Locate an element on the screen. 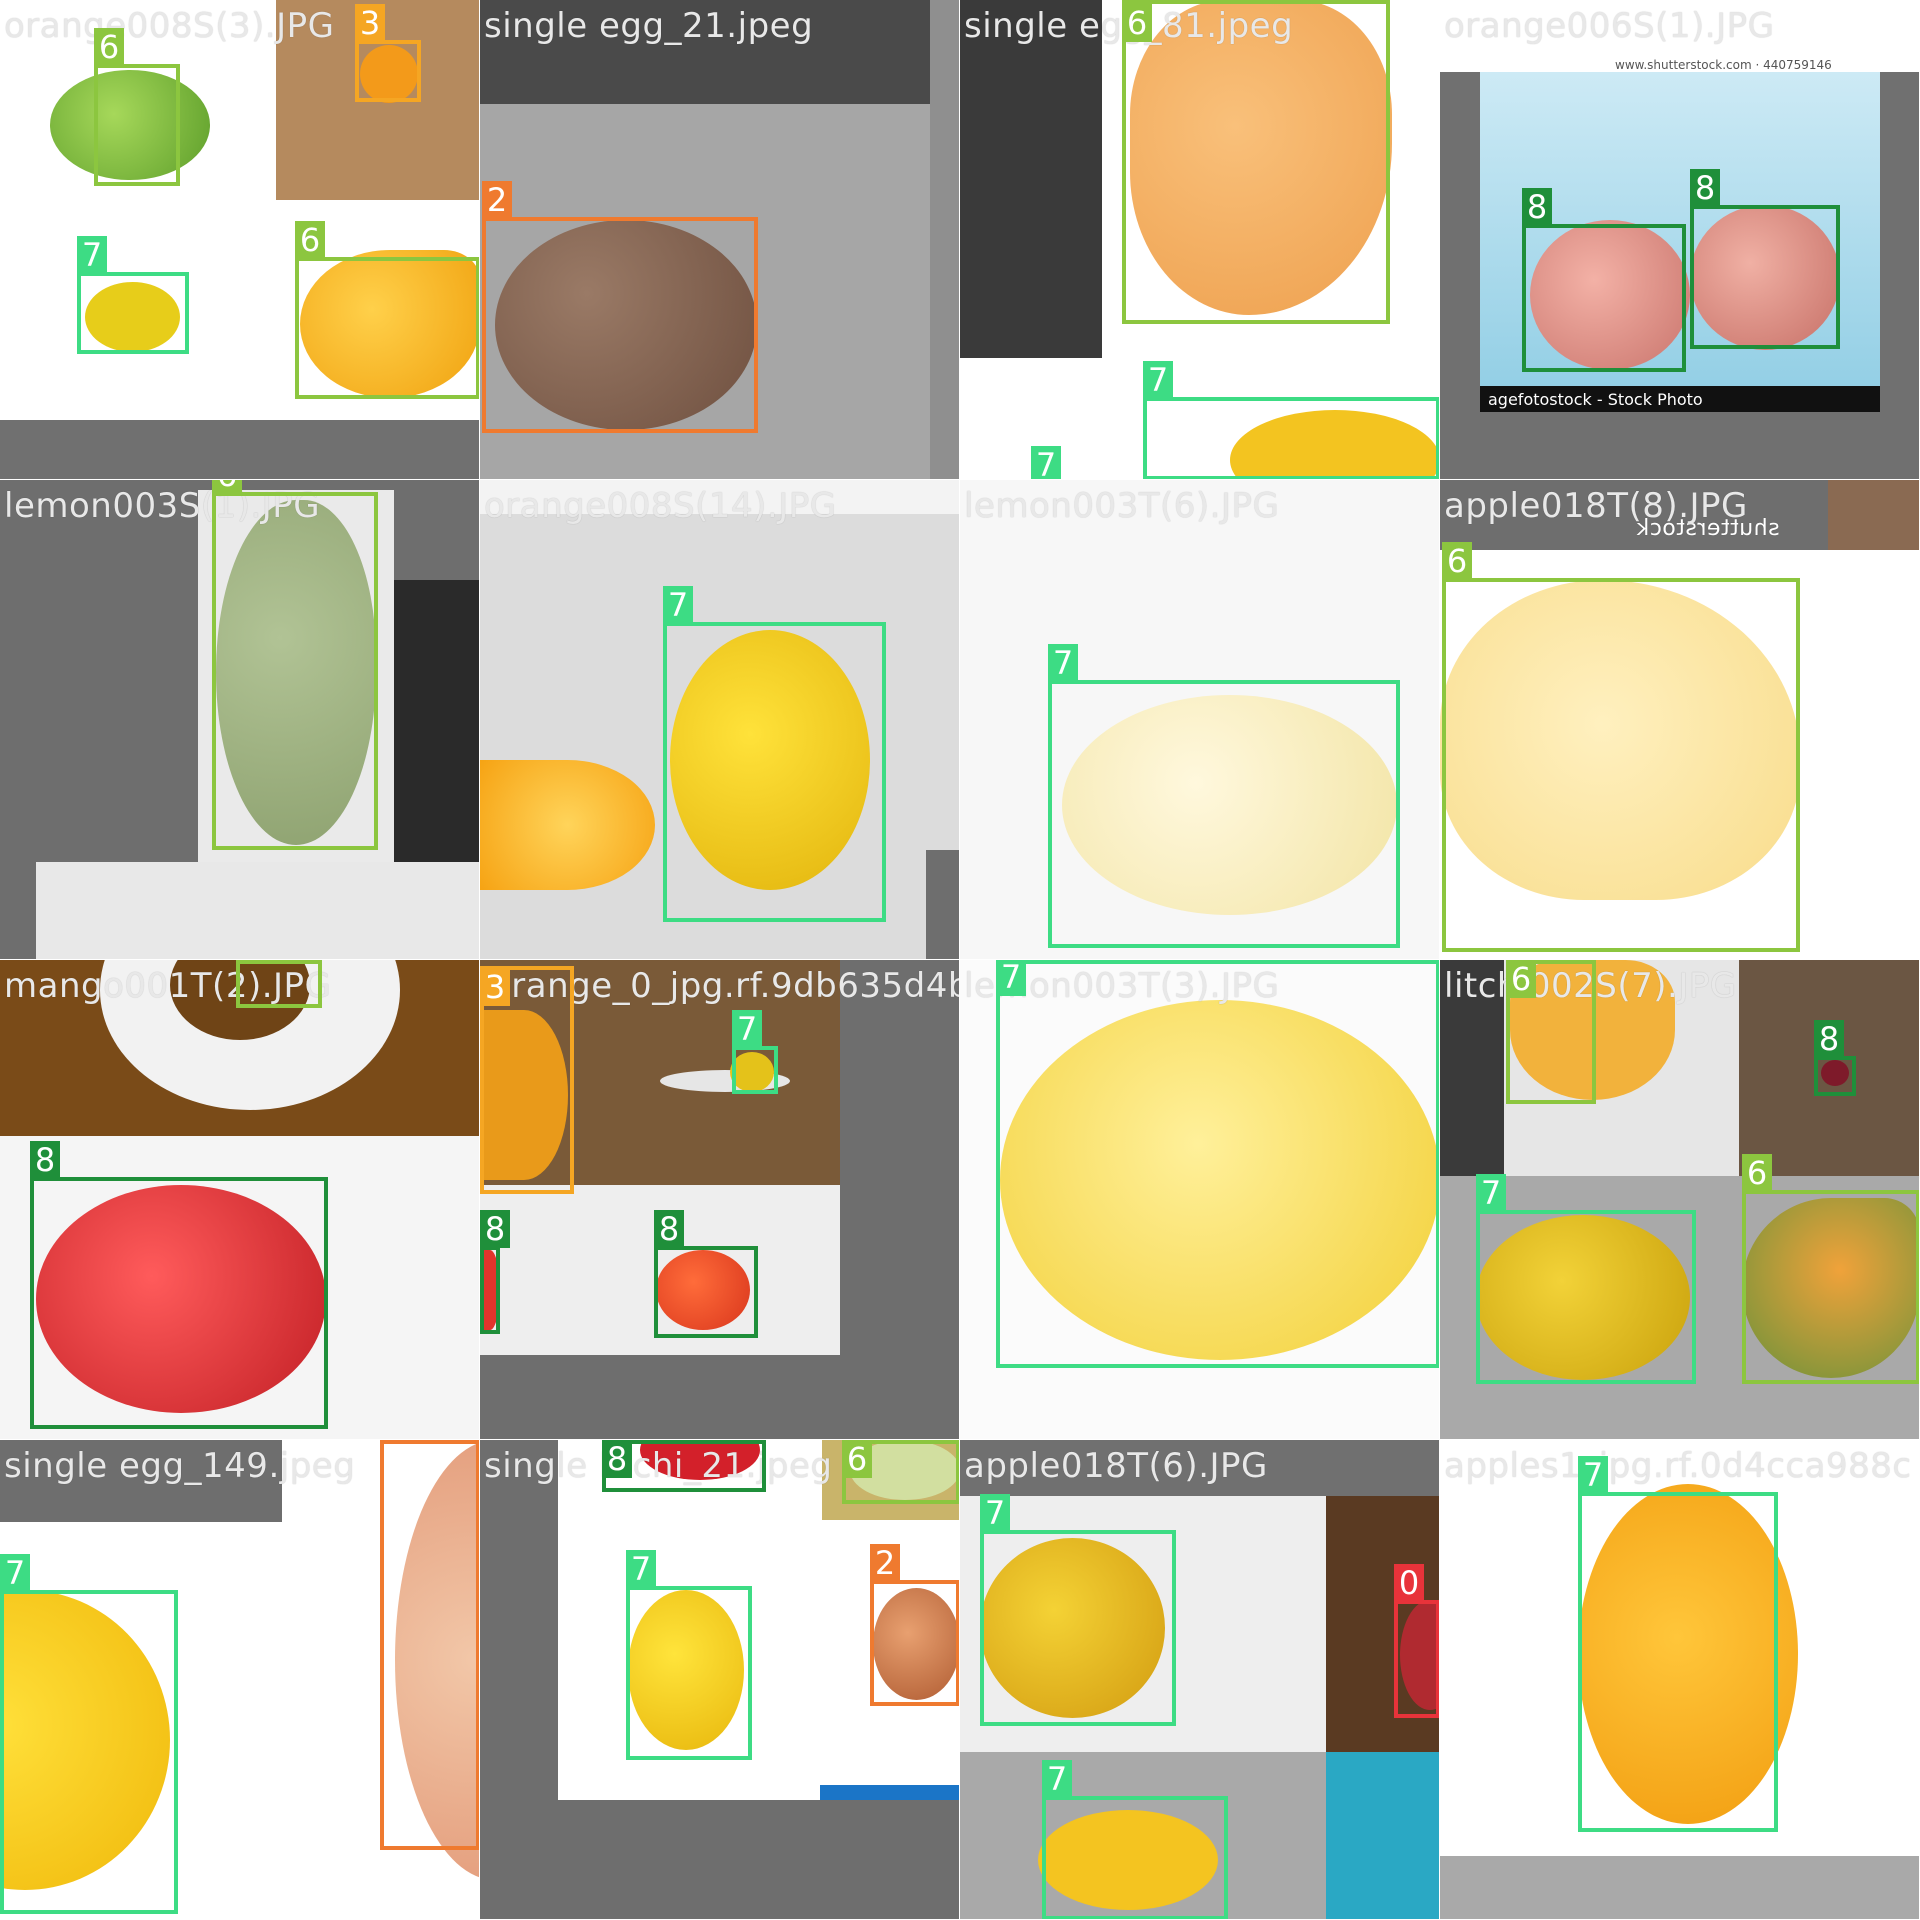 This screenshot has height=1920, width=1920. mosaic-tile-lemon003t-3: lemon003T(3).JPG 7 is located at coordinates (1200, 1200).